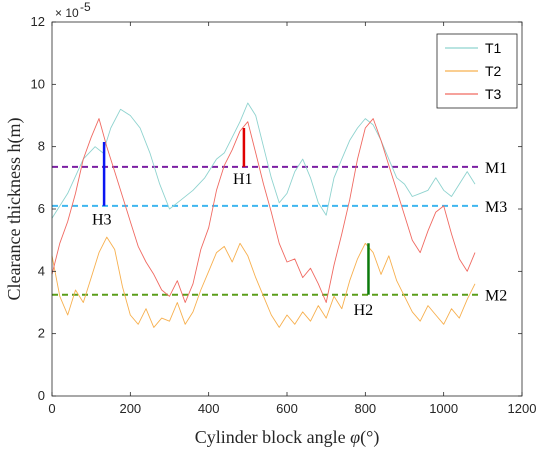 The height and width of the screenshot is (454, 550). What do you see at coordinates (496, 168) in the screenshot?
I see `reference-label-m1: M1` at bounding box center [496, 168].